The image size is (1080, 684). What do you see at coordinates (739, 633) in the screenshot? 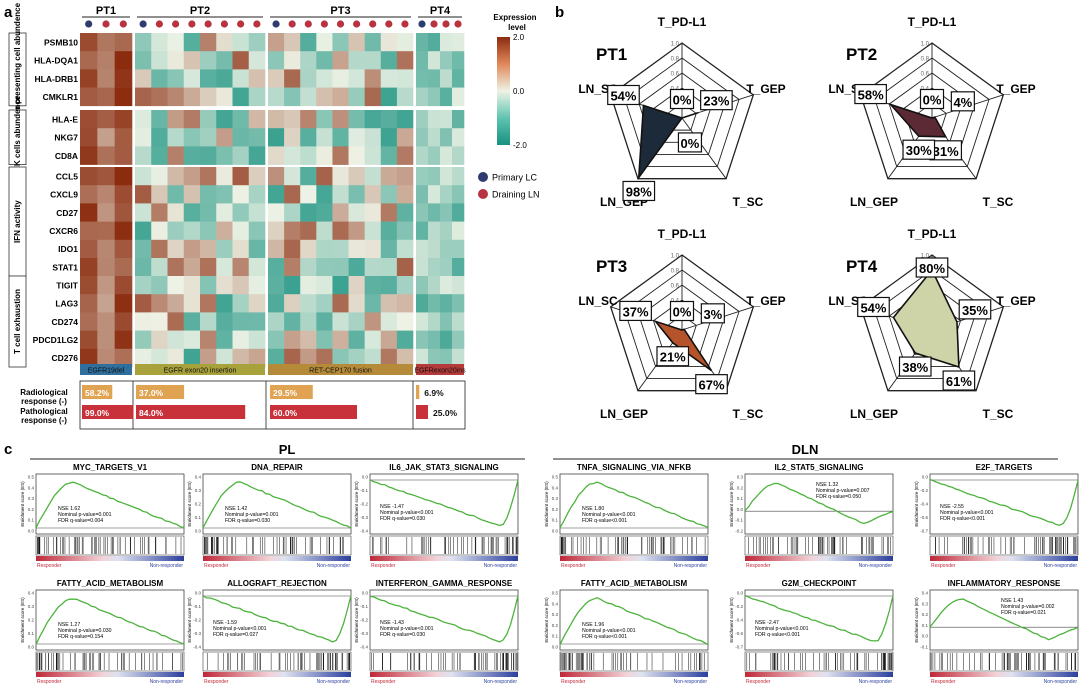
I see `gsea-tick: -0.6` at bounding box center [739, 633].